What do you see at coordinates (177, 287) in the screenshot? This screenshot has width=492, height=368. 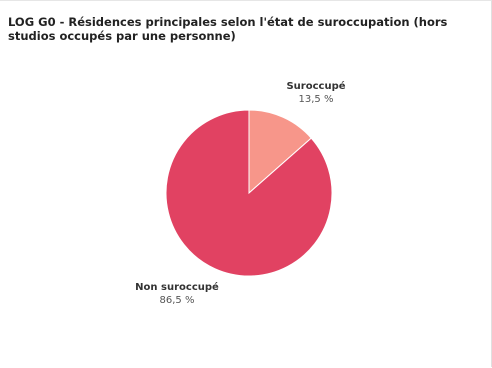 I see `slice-name-non-suroccupe: Non suroccupé` at bounding box center [177, 287].